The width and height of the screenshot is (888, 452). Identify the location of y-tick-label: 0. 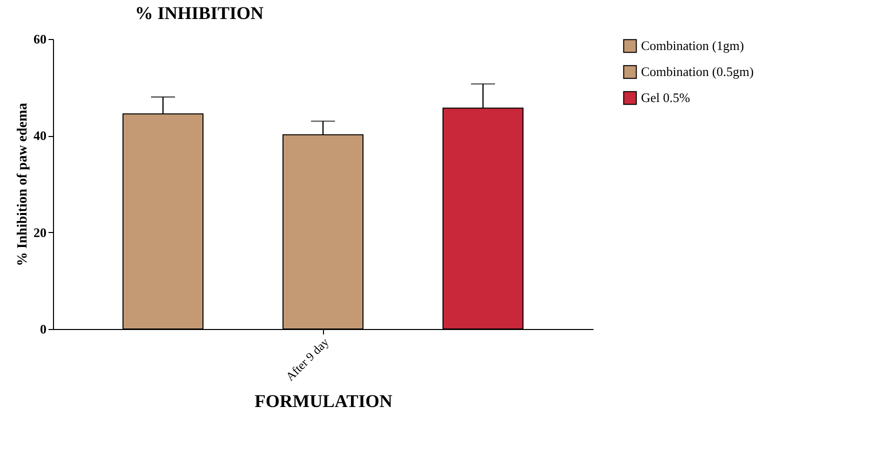
(43, 329).